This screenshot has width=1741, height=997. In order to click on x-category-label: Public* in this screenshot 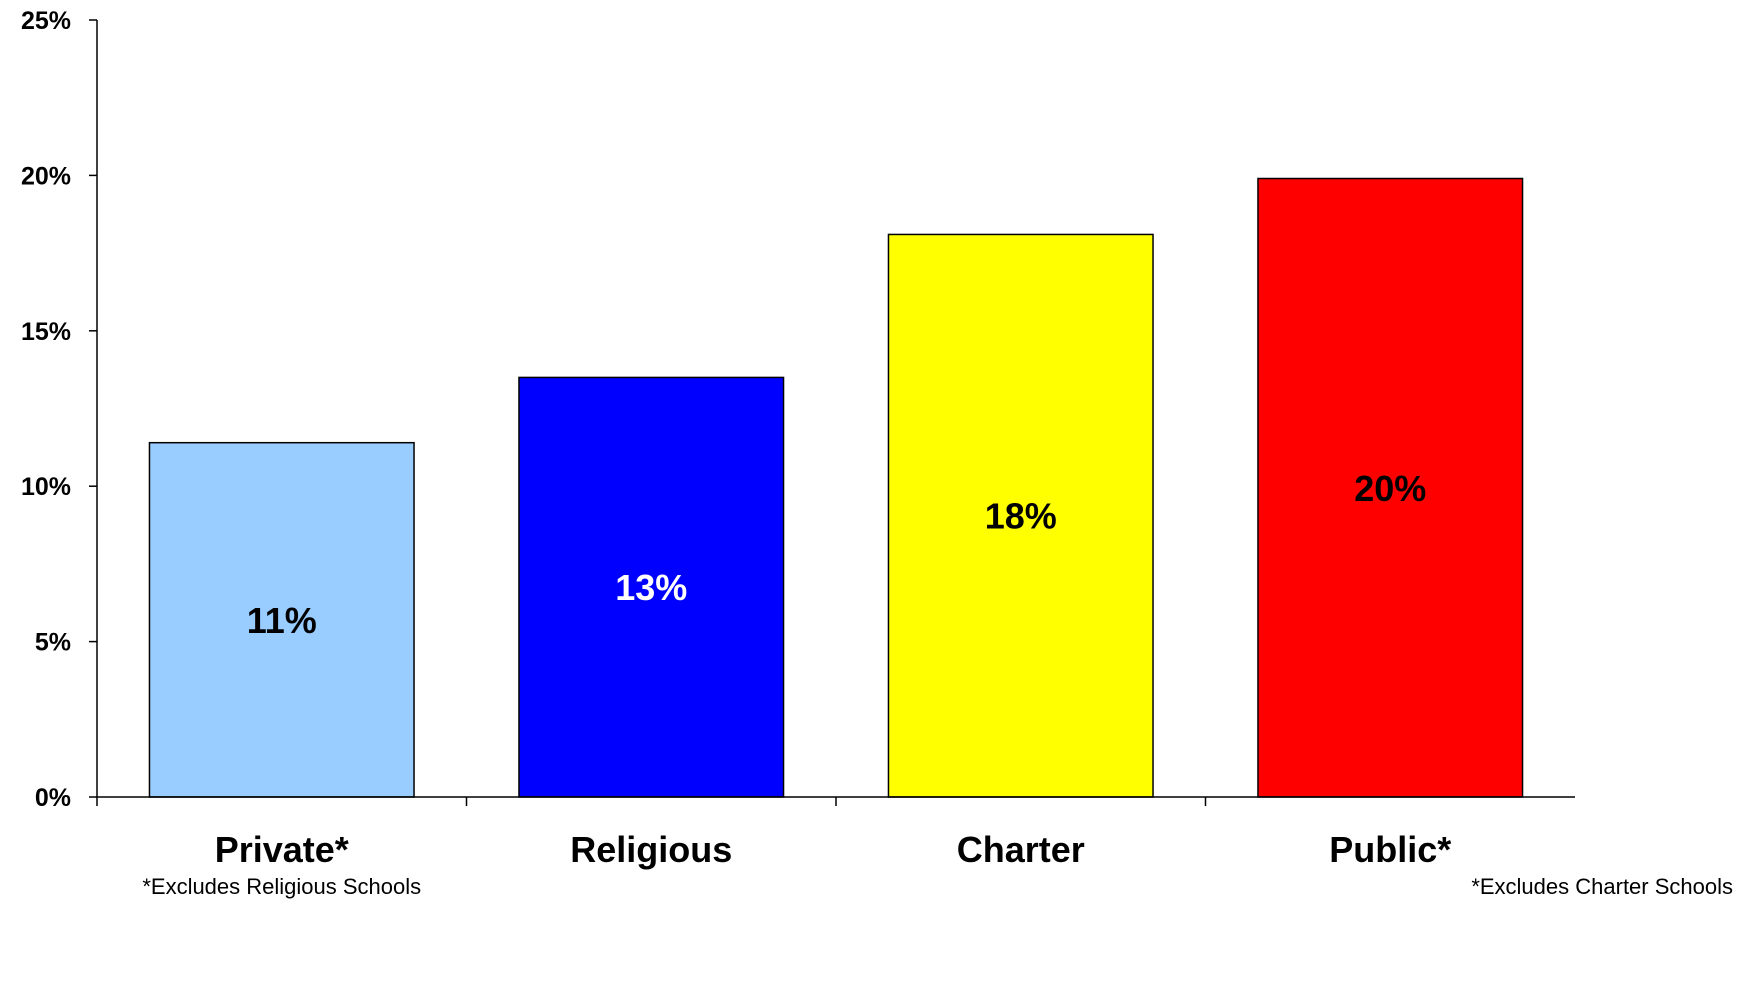, I will do `click(1390, 849)`.